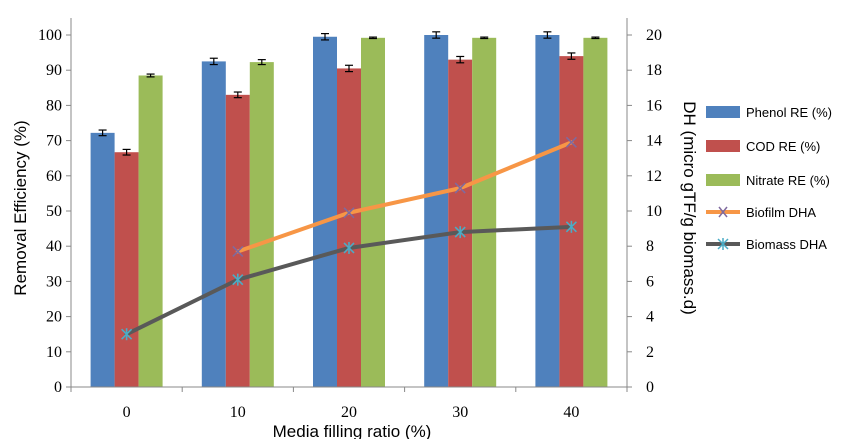 The height and width of the screenshot is (439, 845). Describe the element at coordinates (723, 212) in the screenshot. I see `legend-marker-biofilm` at that location.